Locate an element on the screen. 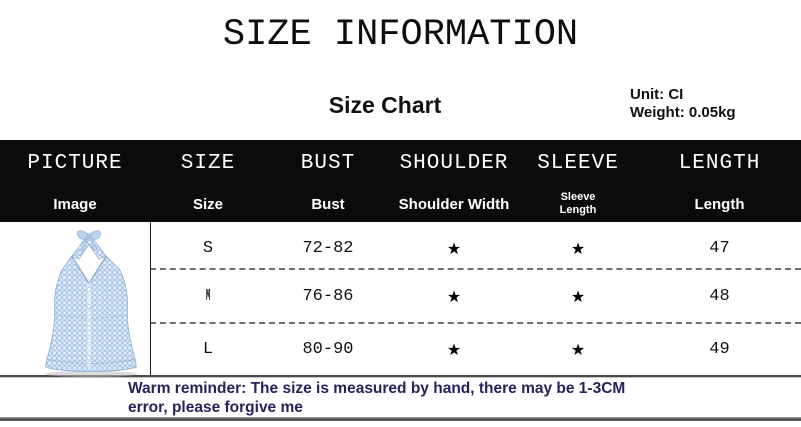 The height and width of the screenshot is (427, 801). unit-label: Unit: CI is located at coordinates (657, 94).